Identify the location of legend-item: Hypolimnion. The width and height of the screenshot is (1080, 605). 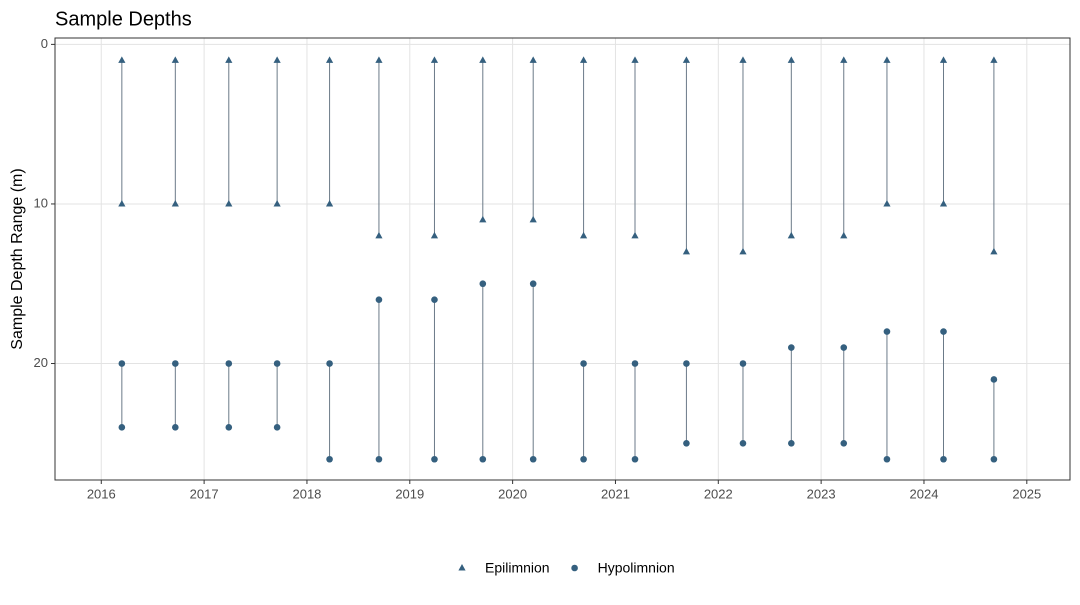
(623, 568).